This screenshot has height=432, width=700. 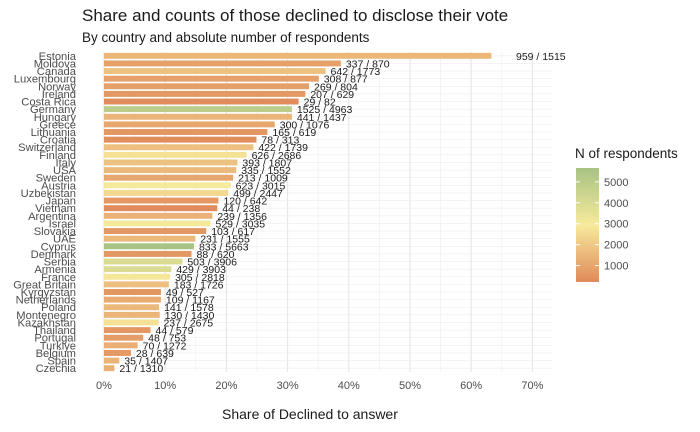 What do you see at coordinates (59, 247) in the screenshot?
I see `y-tick-label: Cyprus` at bounding box center [59, 247].